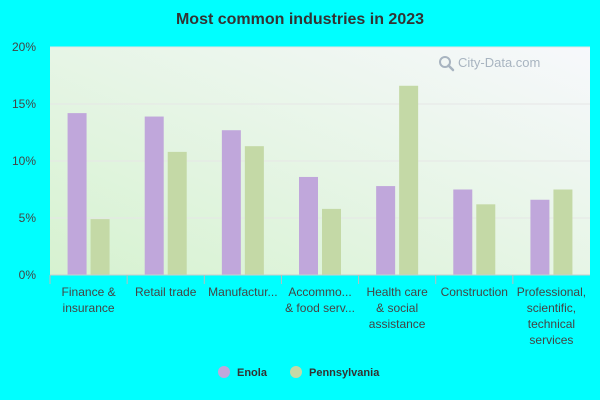 The image size is (600, 400). I want to click on x-tick-label: Retail trade, so click(166, 292).